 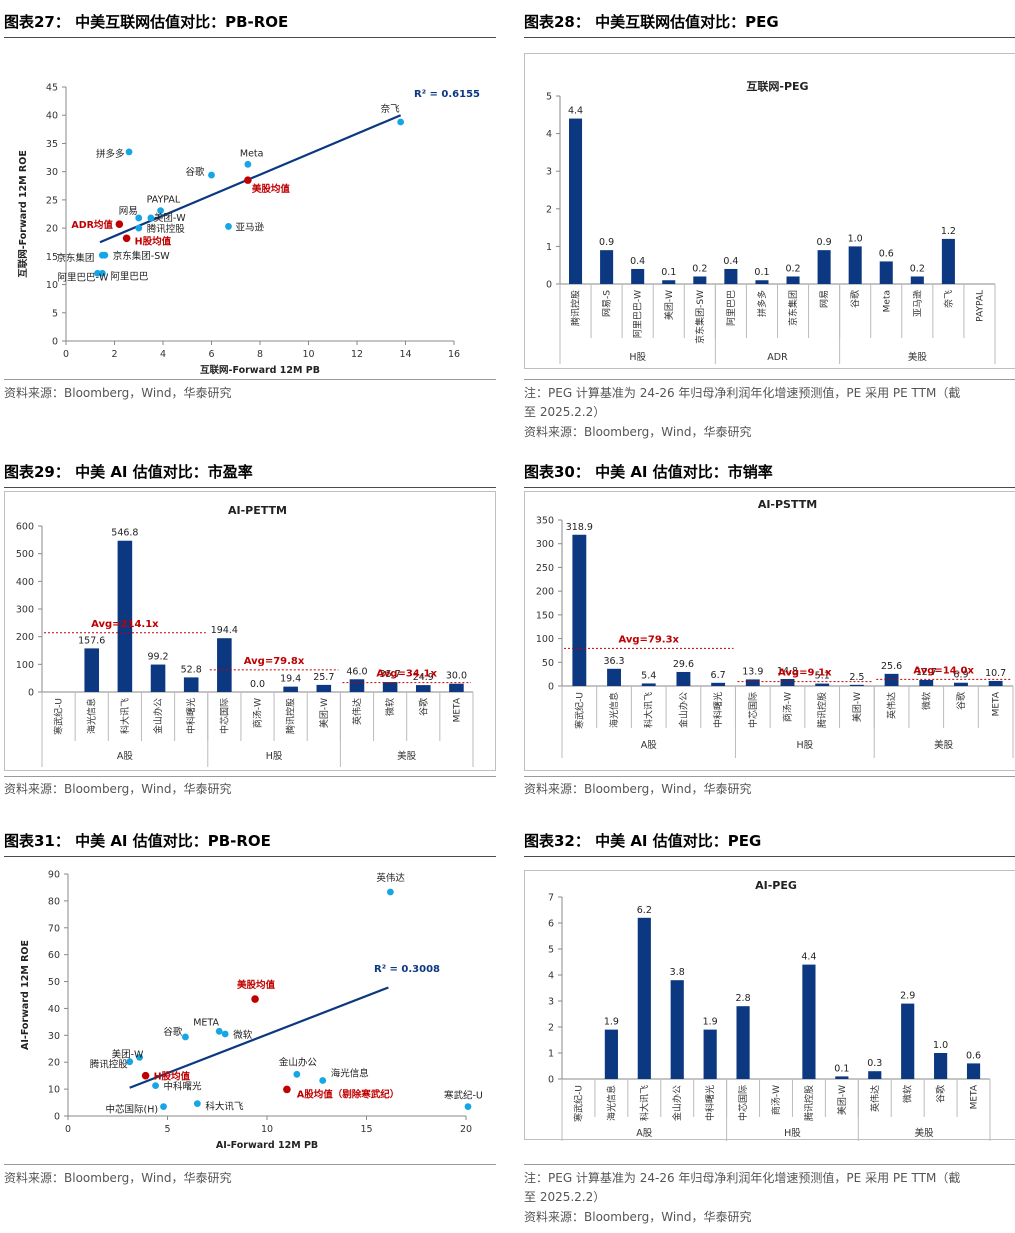 I want to click on y-tick-label: 5, so click(x=551, y=950).